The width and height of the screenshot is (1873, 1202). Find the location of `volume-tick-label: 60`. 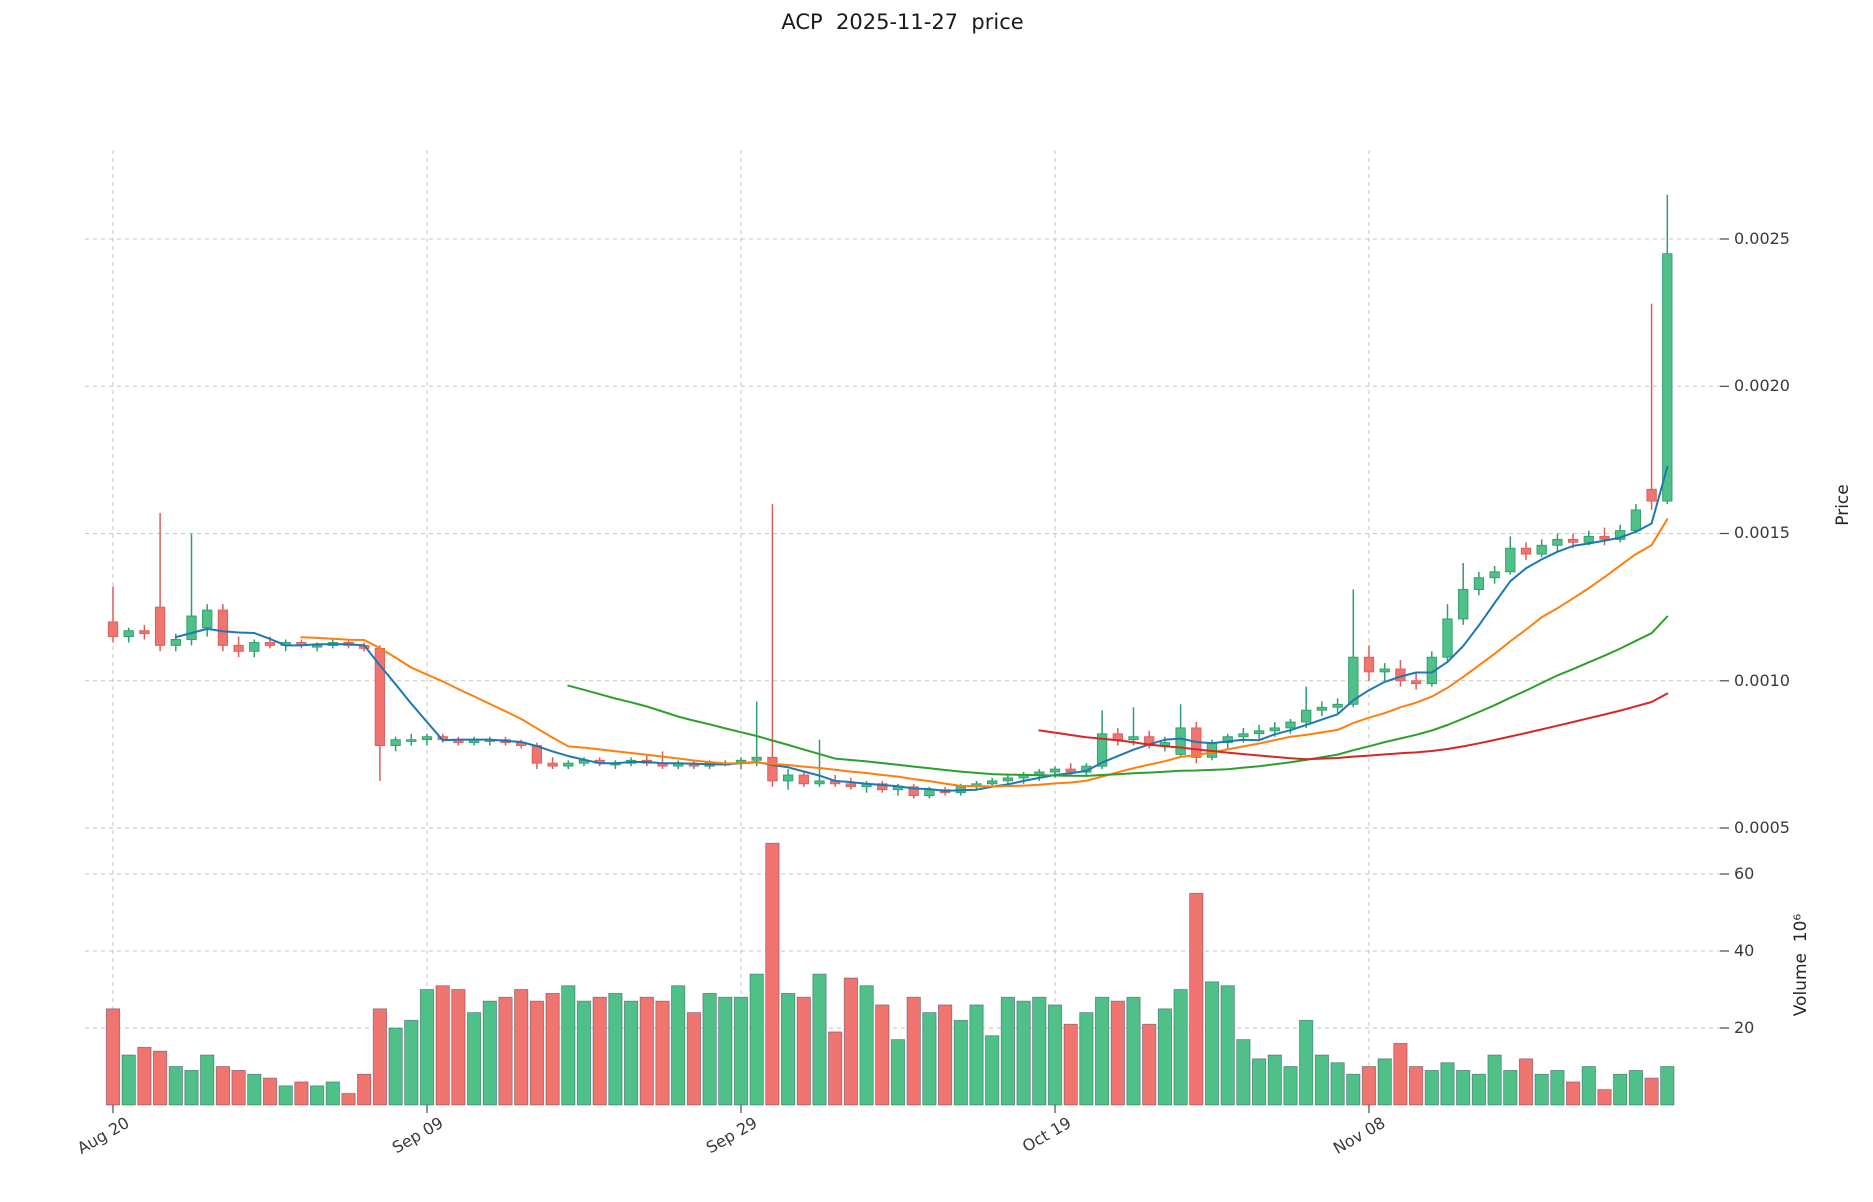

volume-tick-label: 60 is located at coordinates (1744, 873).